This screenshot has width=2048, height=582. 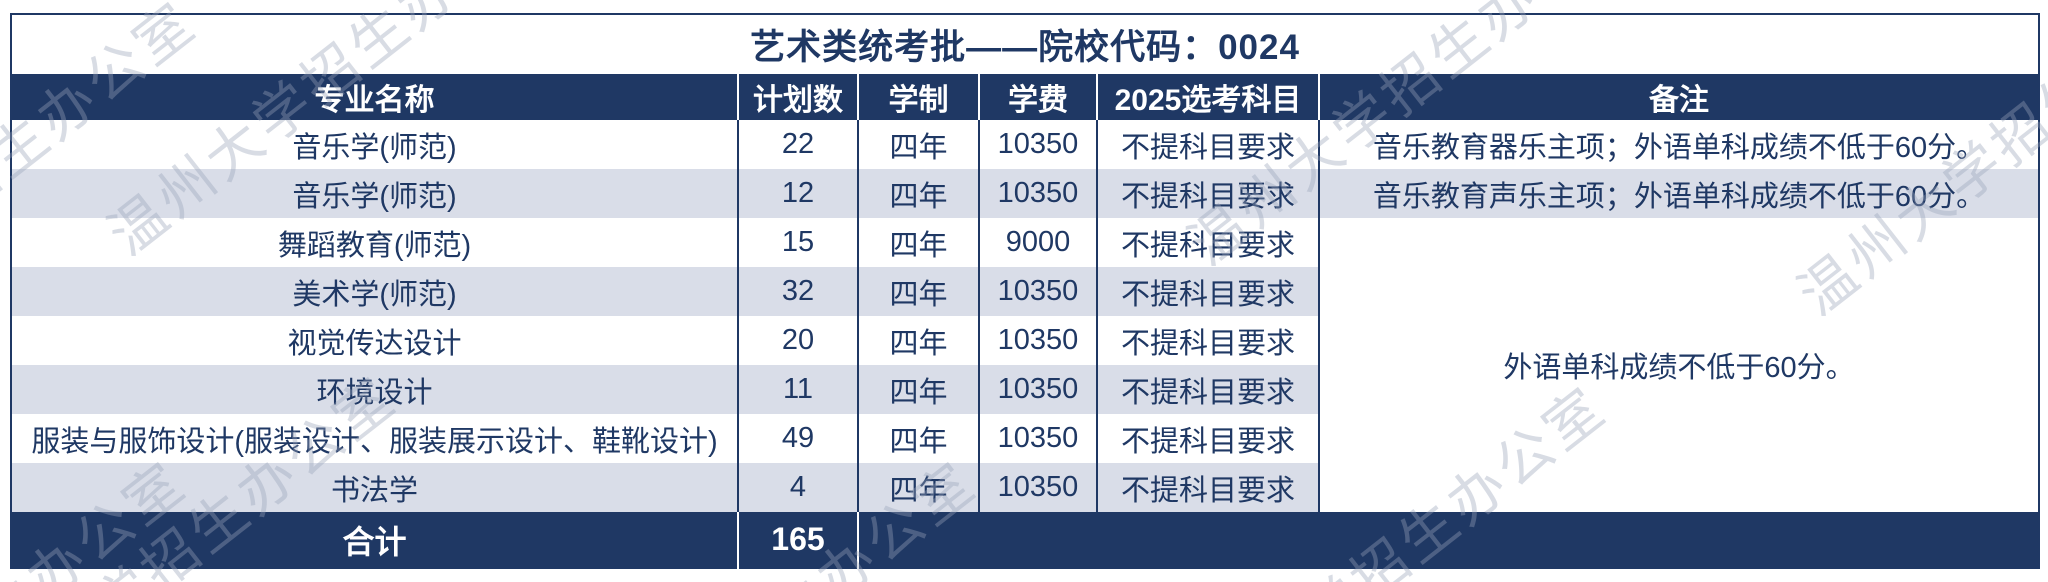 What do you see at coordinates (797, 144) in the screenshot?
I see `cell-plan: 22` at bounding box center [797, 144].